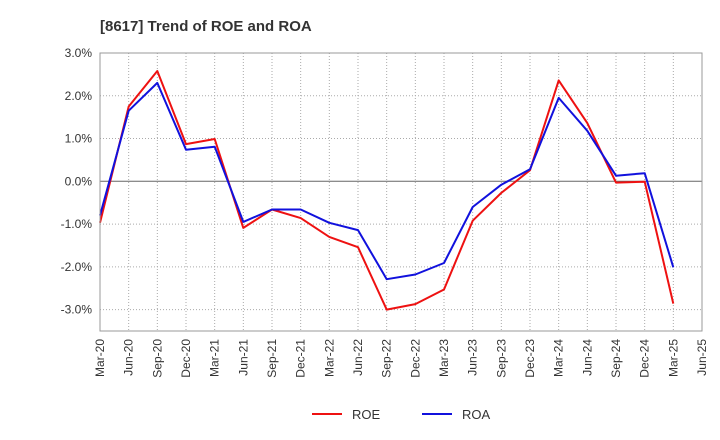 Image resolution: width=720 pixels, height=440 pixels. Describe the element at coordinates (401, 414) in the screenshot. I see `legend: ROE ROA` at that location.